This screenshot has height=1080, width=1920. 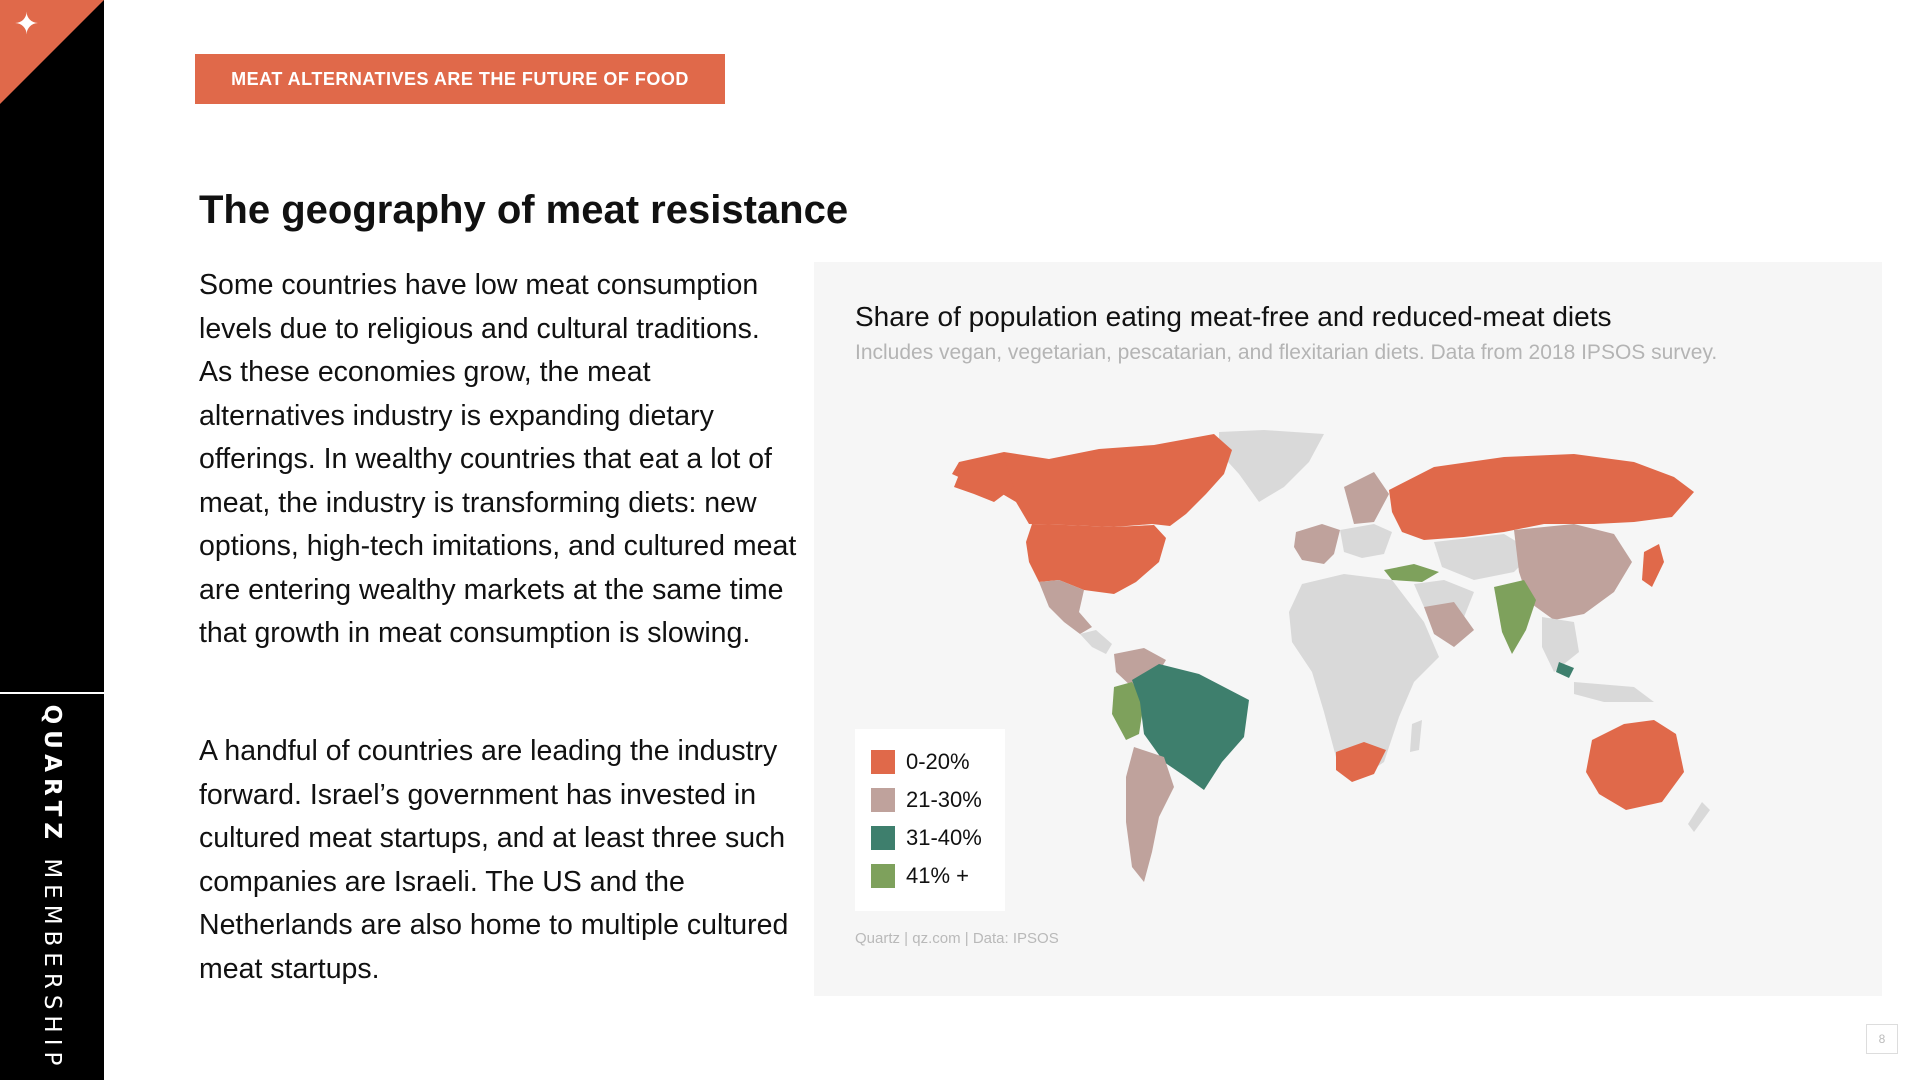 I want to click on legend-label: 0-20%, so click(x=938, y=761).